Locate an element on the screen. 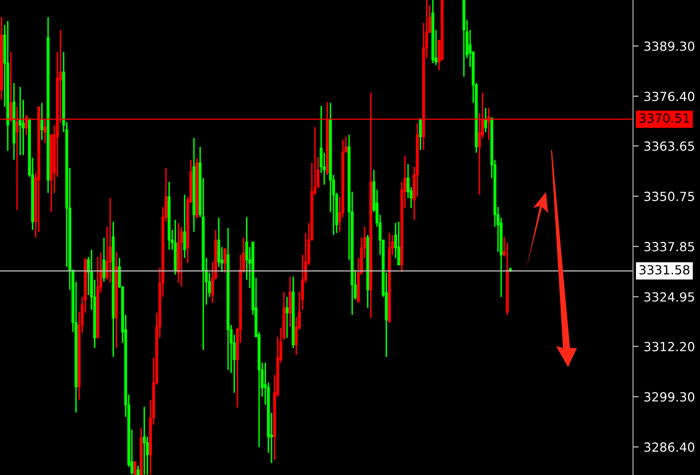  y-tick-label: 3312.20 is located at coordinates (669, 347).